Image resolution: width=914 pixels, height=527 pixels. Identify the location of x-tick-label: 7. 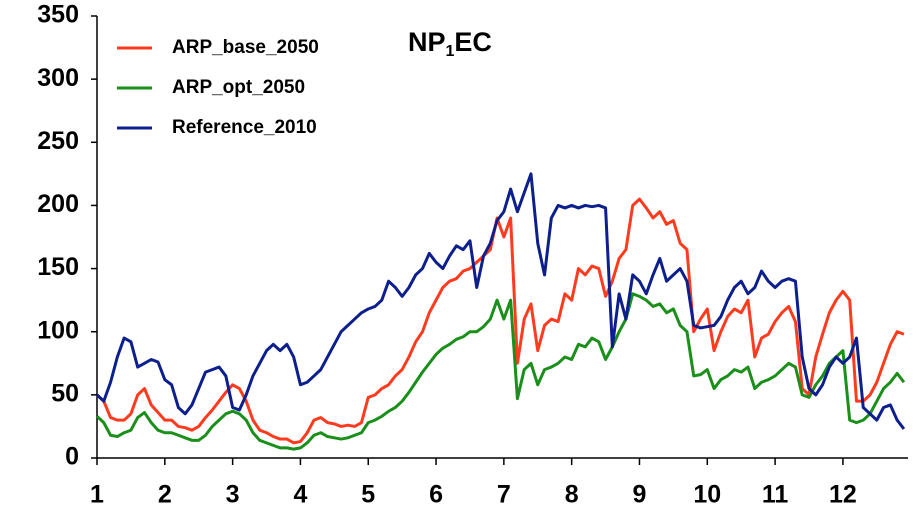
(504, 495).